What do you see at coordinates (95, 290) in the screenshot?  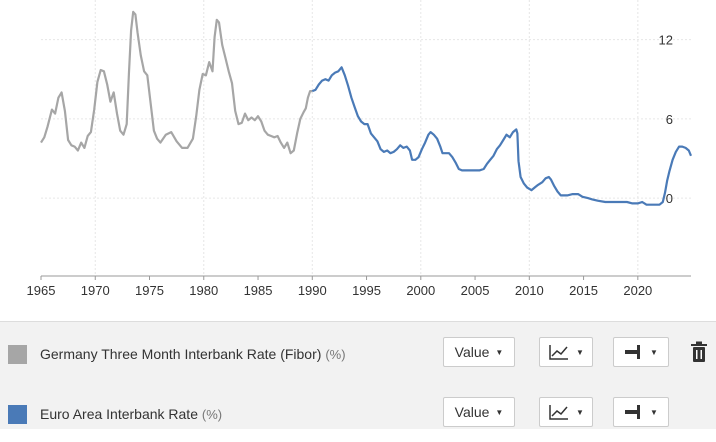 I see `x-tick-label: 1970` at bounding box center [95, 290].